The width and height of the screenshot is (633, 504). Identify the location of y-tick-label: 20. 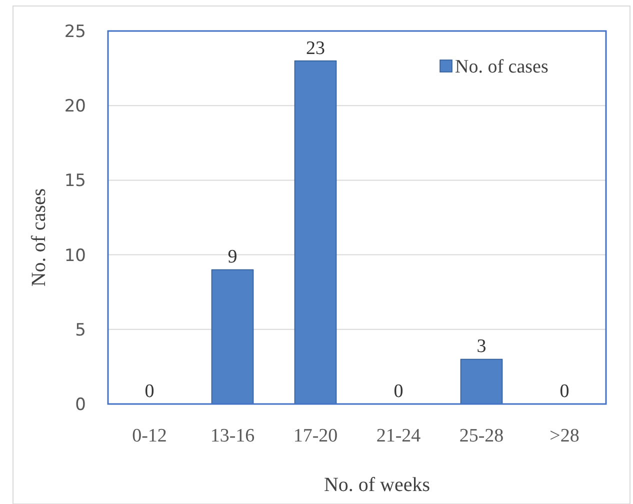
(75, 106).